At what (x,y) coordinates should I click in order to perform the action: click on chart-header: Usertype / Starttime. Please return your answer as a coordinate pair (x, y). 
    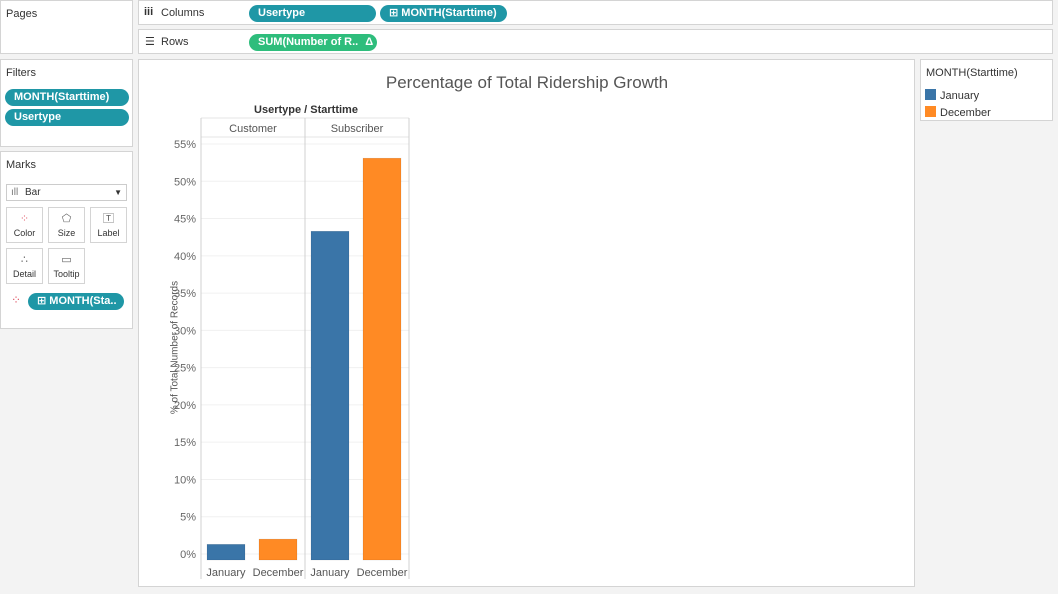
    Looking at the image, I should click on (306, 110).